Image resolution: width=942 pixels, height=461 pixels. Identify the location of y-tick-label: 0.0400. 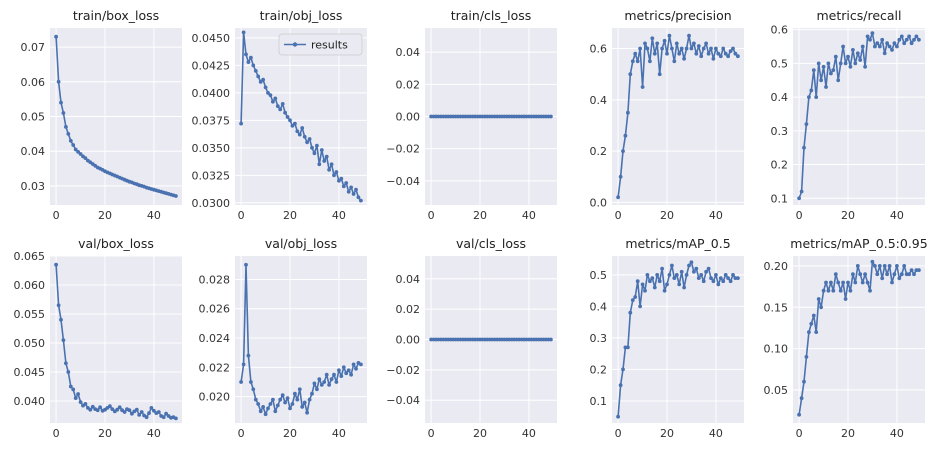
(211, 93).